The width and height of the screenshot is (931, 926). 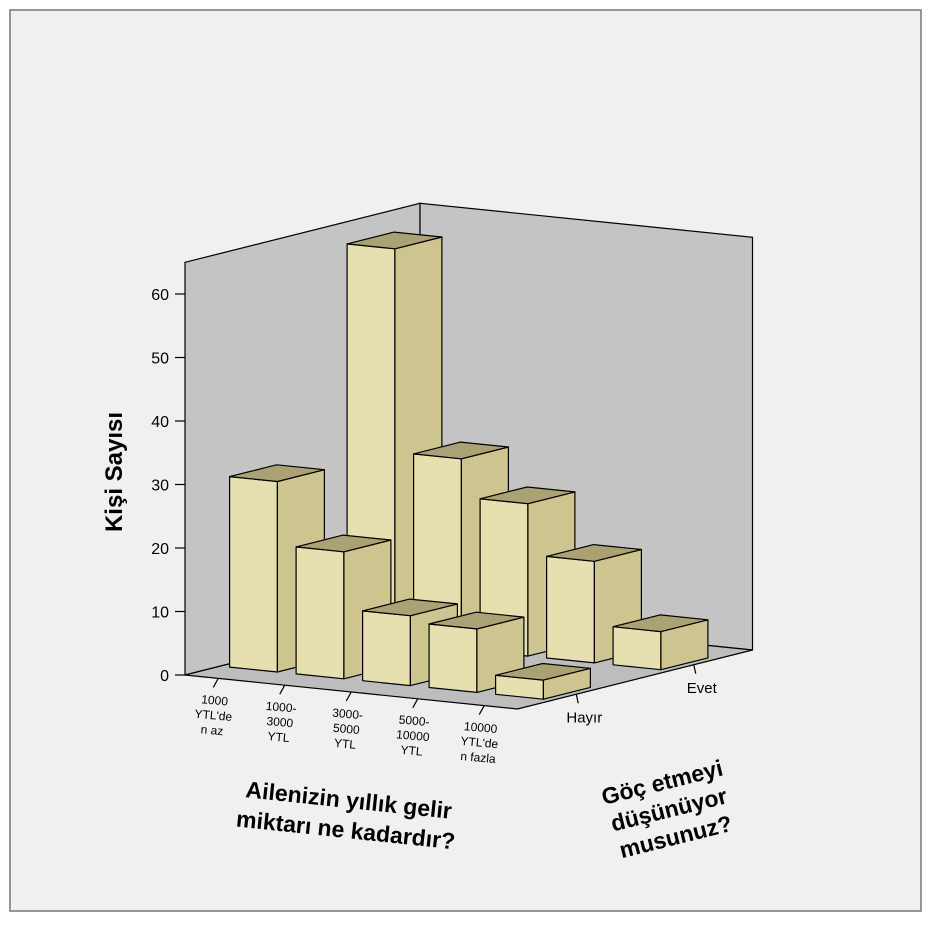 I want to click on z-tick-label: Evet, so click(x=702, y=688).